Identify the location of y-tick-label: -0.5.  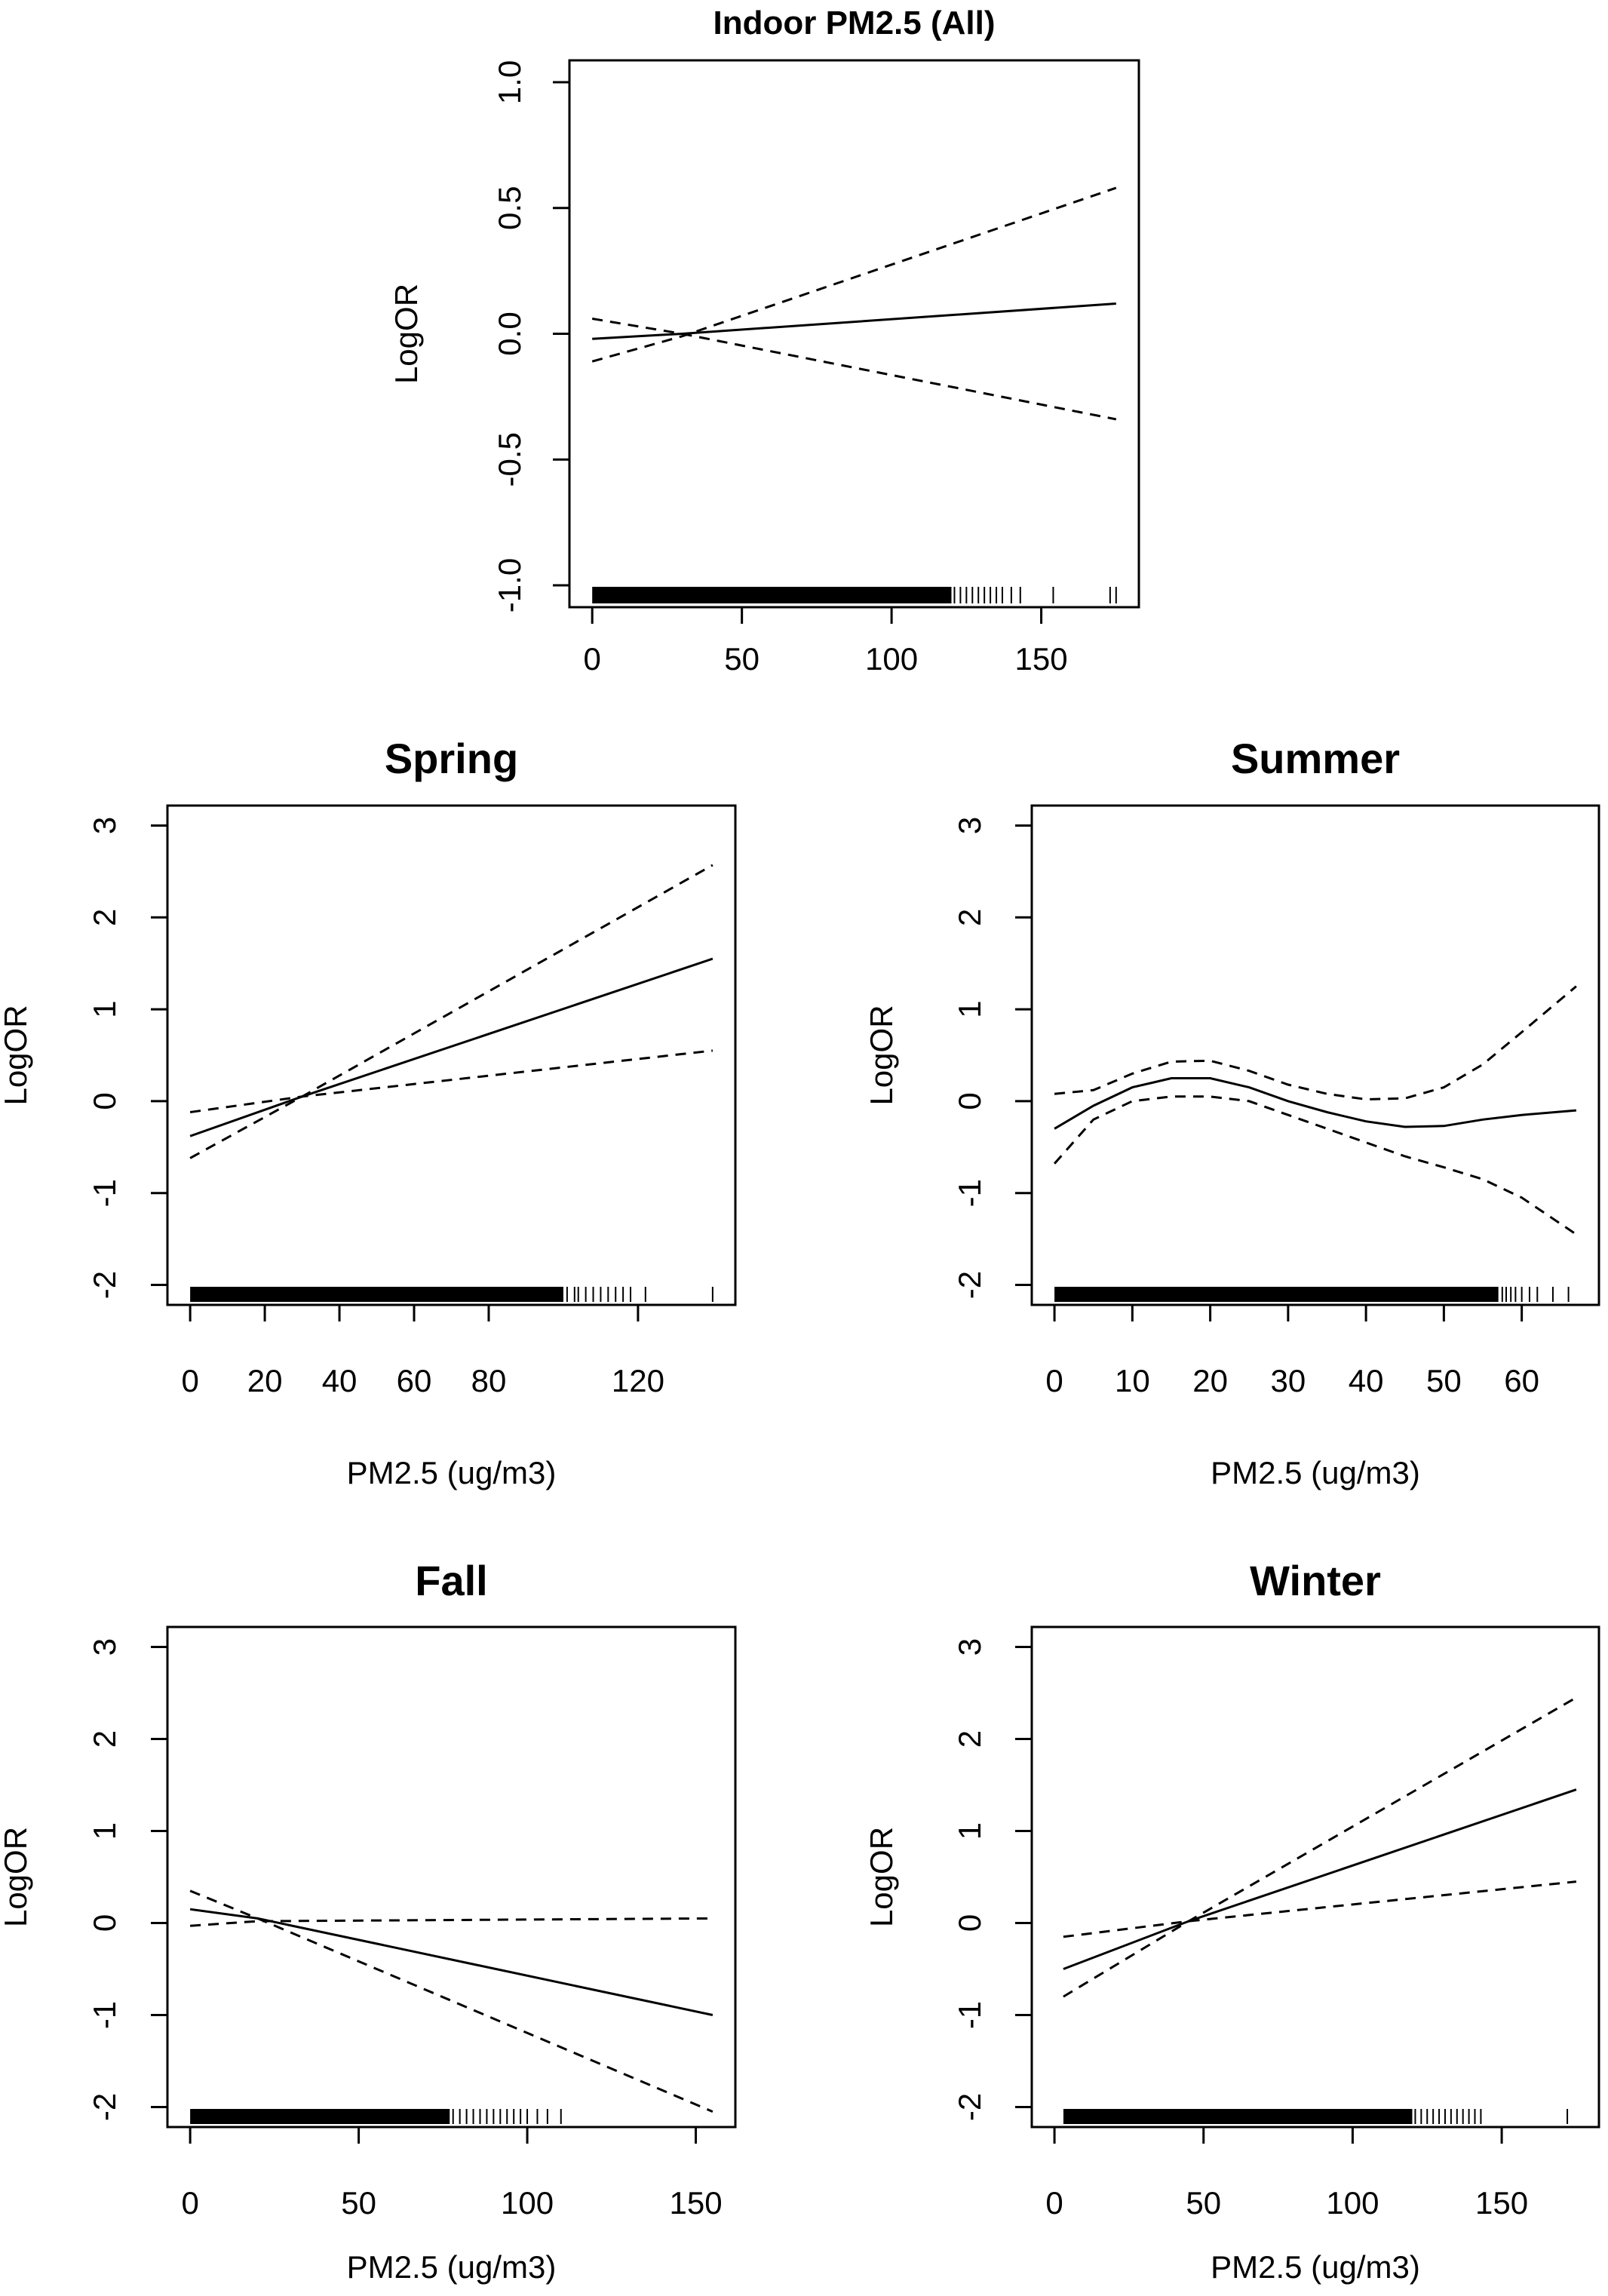
(509, 460).